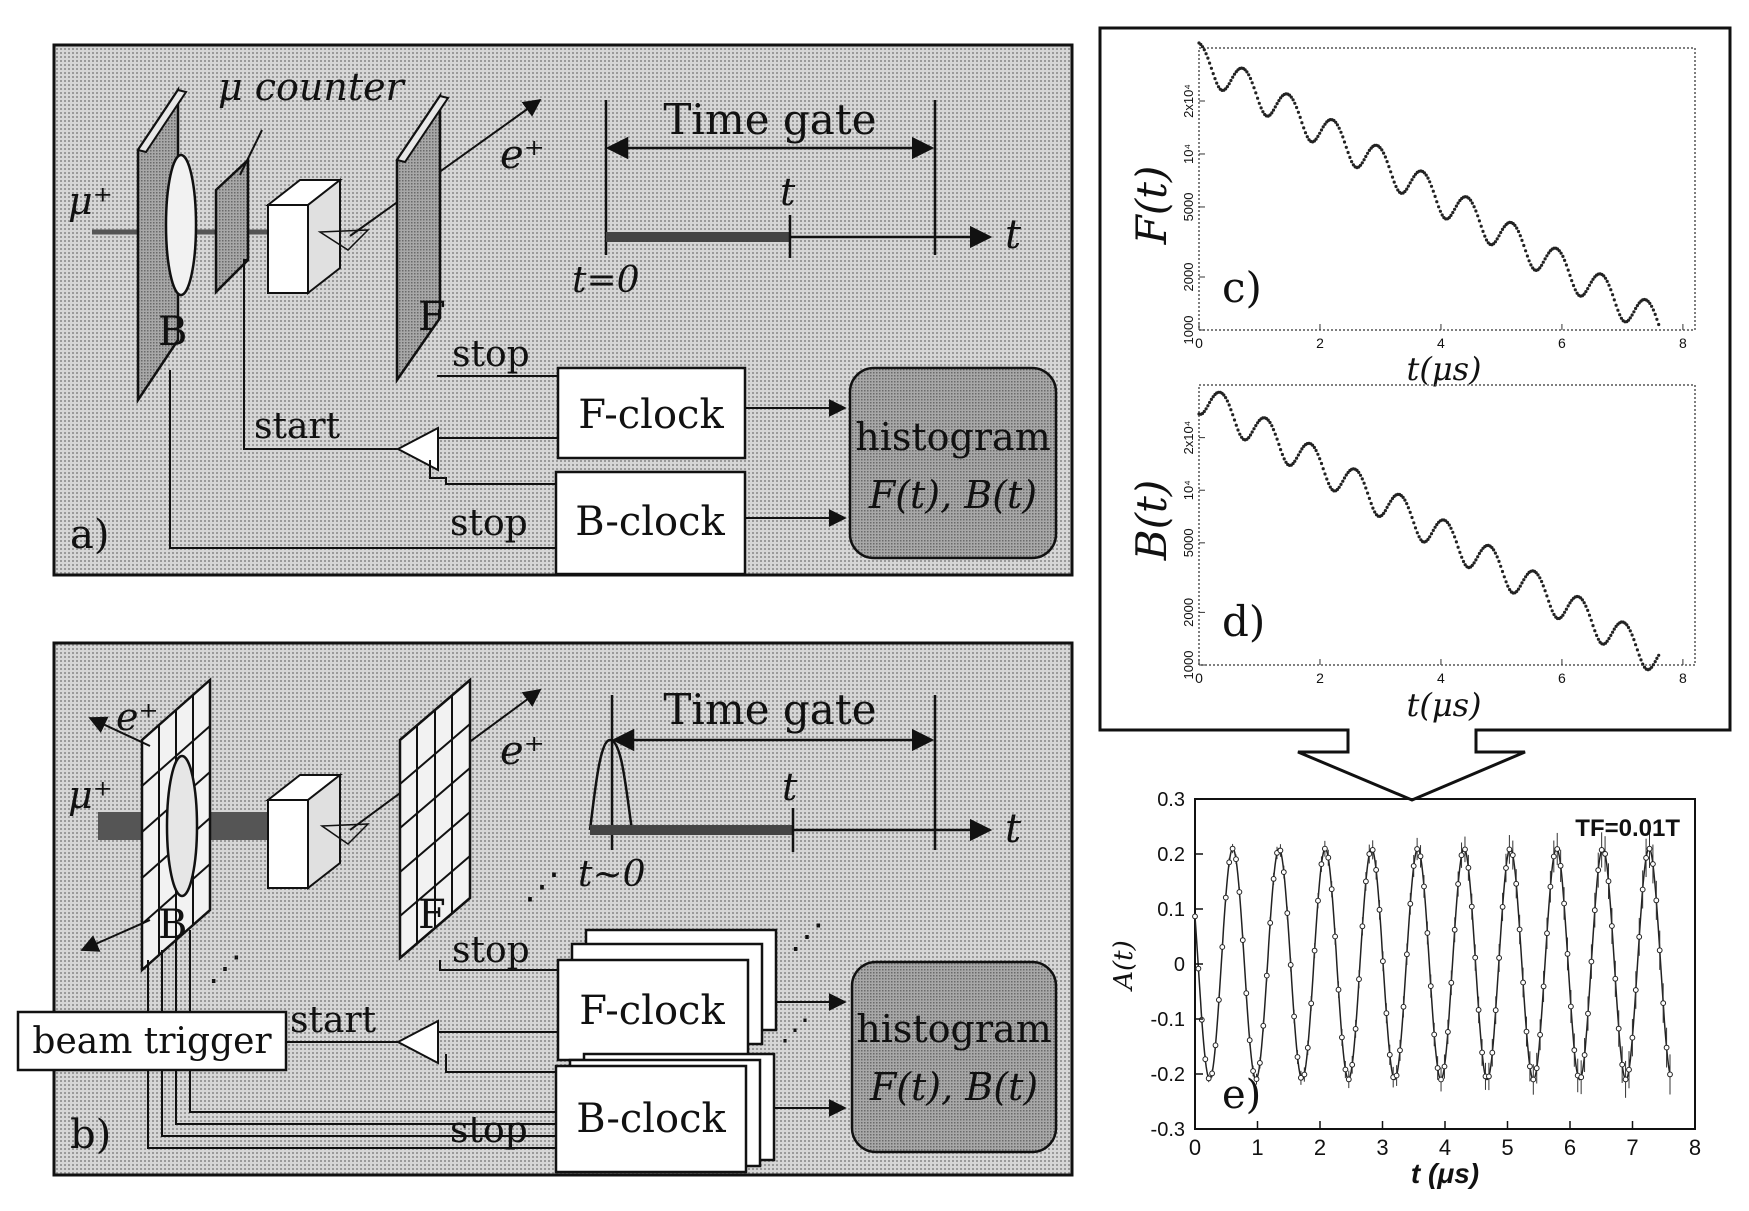  I want to click on y-tick-label: 10⁴, so click(1188, 154).